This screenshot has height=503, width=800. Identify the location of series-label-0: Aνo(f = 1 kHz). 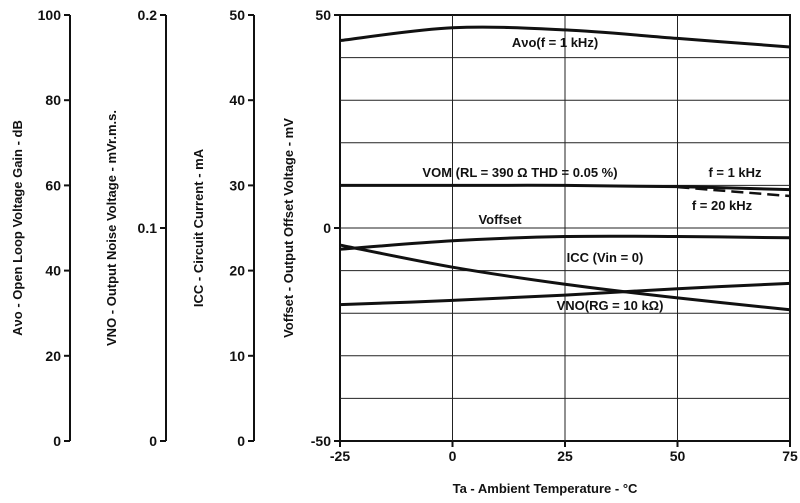
(555, 42).